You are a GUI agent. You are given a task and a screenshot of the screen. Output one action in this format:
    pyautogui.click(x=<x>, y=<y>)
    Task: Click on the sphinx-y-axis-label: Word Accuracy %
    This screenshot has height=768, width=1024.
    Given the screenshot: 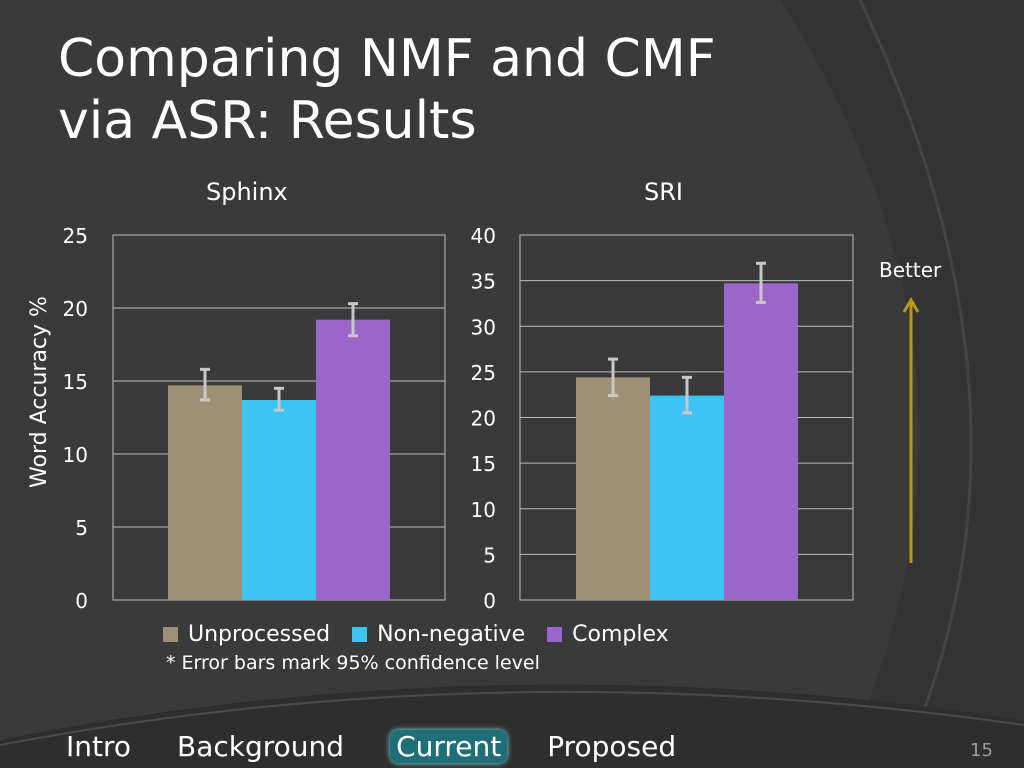 What is the action you would take?
    pyautogui.click(x=39, y=392)
    